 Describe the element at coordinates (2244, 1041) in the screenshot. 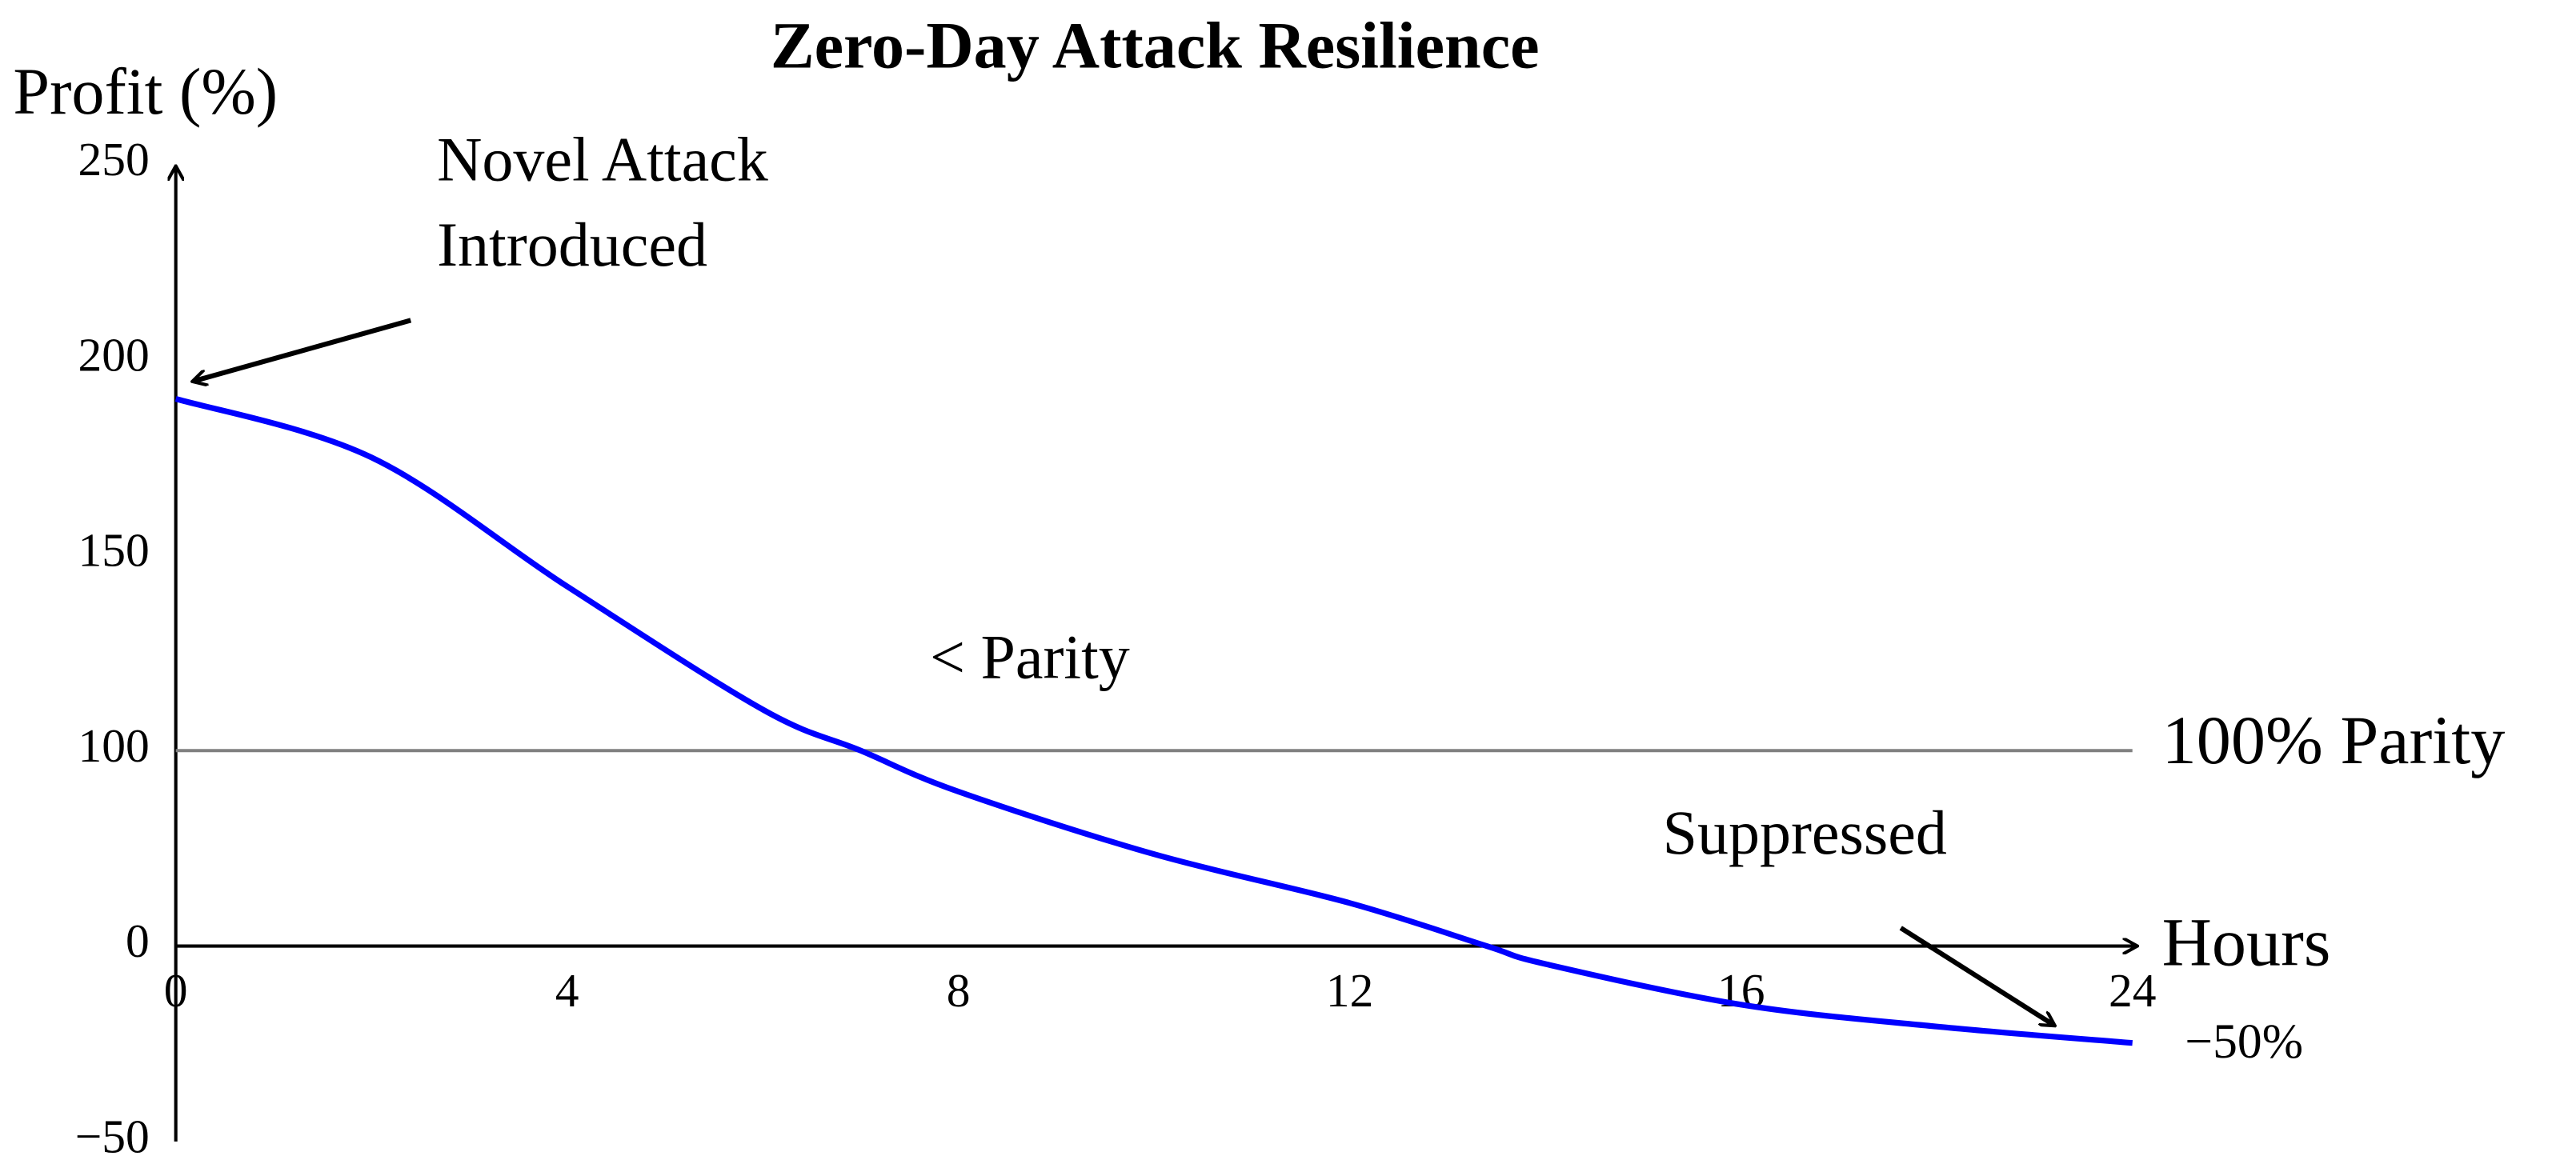

I see `annotation: −50%` at that location.